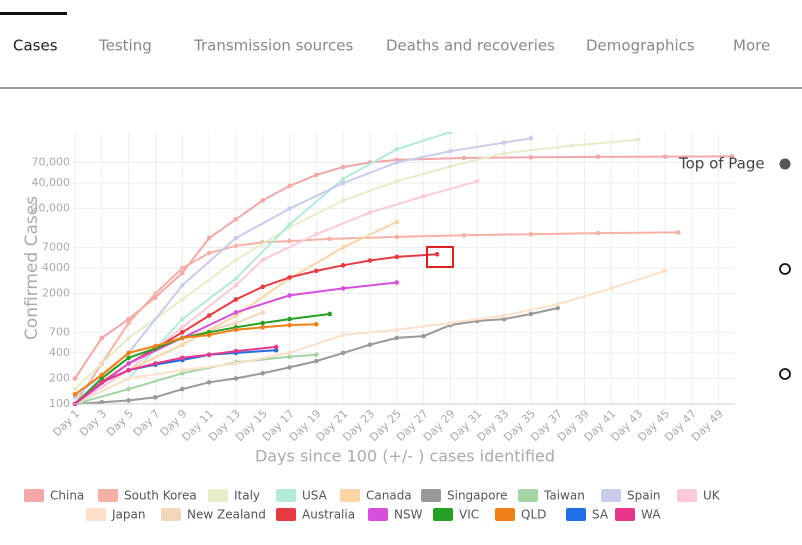 The height and width of the screenshot is (545, 802). Describe the element at coordinates (51, 182) in the screenshot. I see `y-tick-label: 40,000` at that location.